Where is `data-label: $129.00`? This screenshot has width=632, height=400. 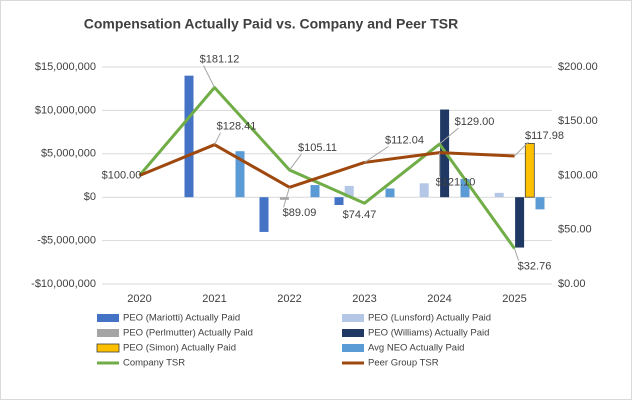 data-label: $129.00 is located at coordinates (475, 122).